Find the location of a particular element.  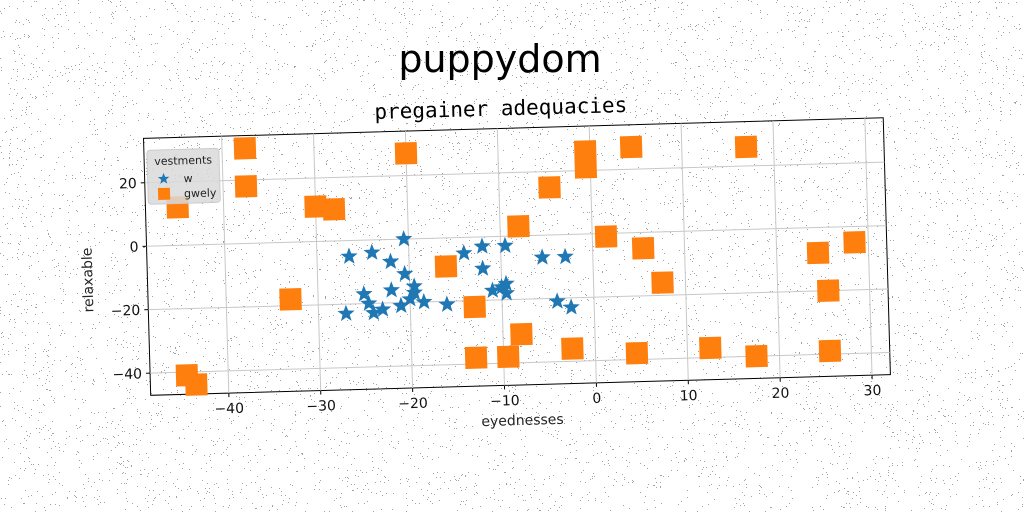

x-tick-label: 0 is located at coordinates (596, 399).